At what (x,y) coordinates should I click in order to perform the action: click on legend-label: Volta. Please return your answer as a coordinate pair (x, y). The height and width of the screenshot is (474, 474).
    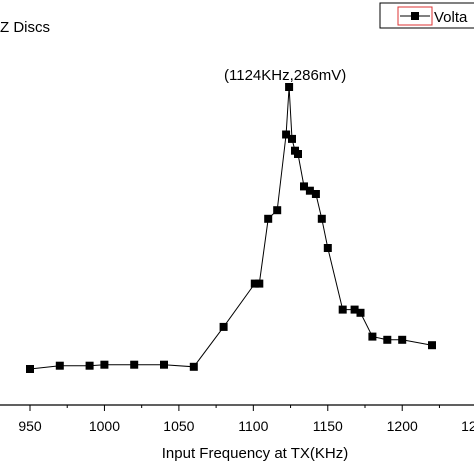
    Looking at the image, I should click on (451, 17).